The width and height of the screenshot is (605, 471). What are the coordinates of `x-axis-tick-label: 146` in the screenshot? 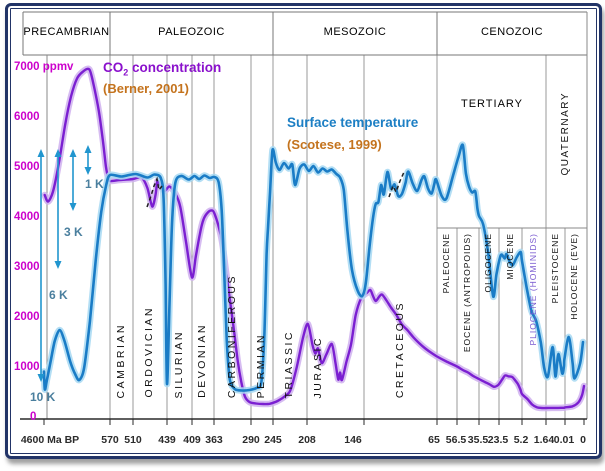 It's located at (353, 440).